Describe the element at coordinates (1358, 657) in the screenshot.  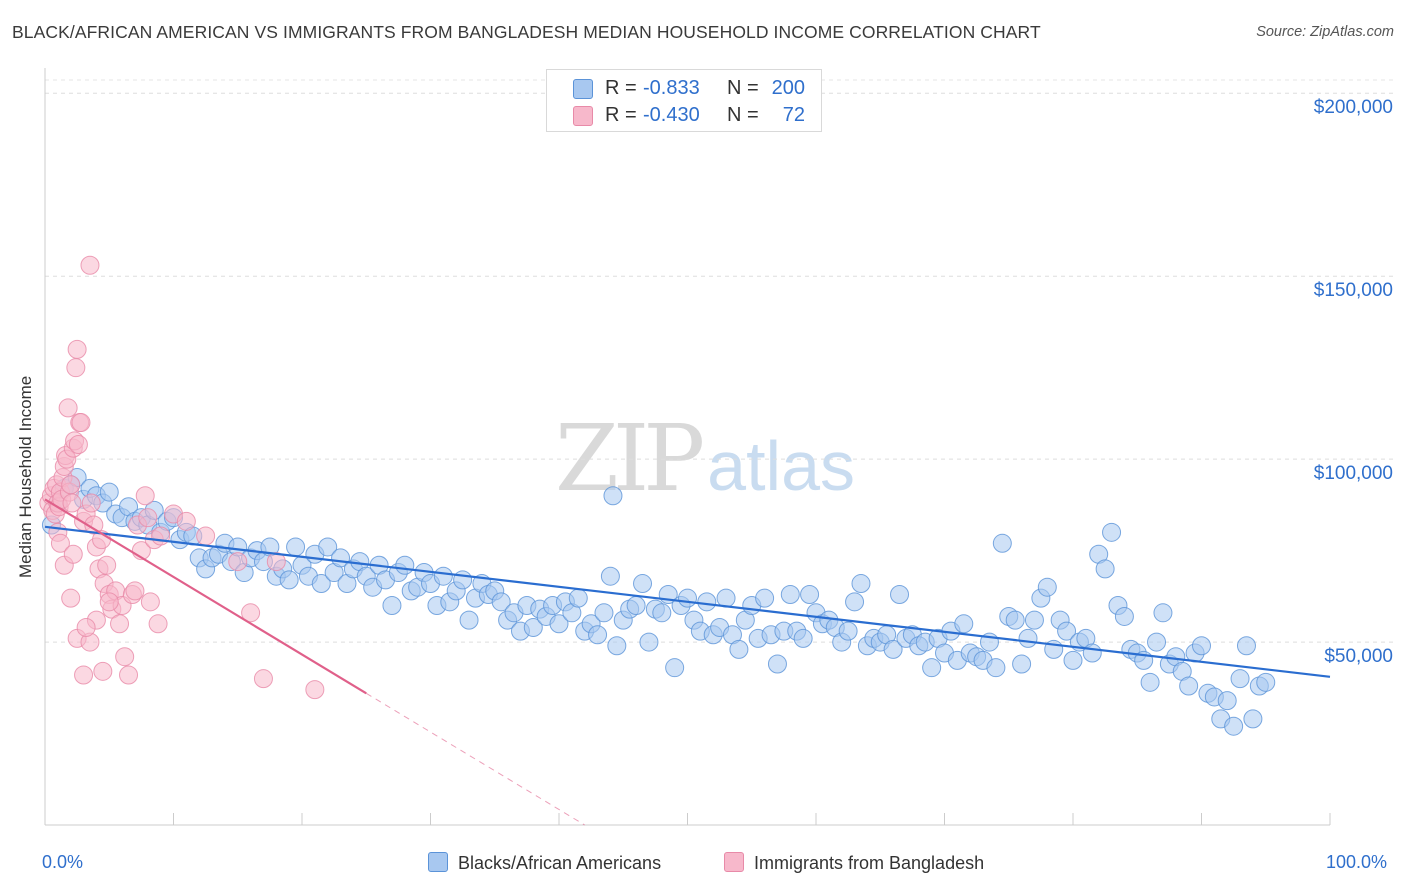
I see `y-tick-label: $50,000` at that location.